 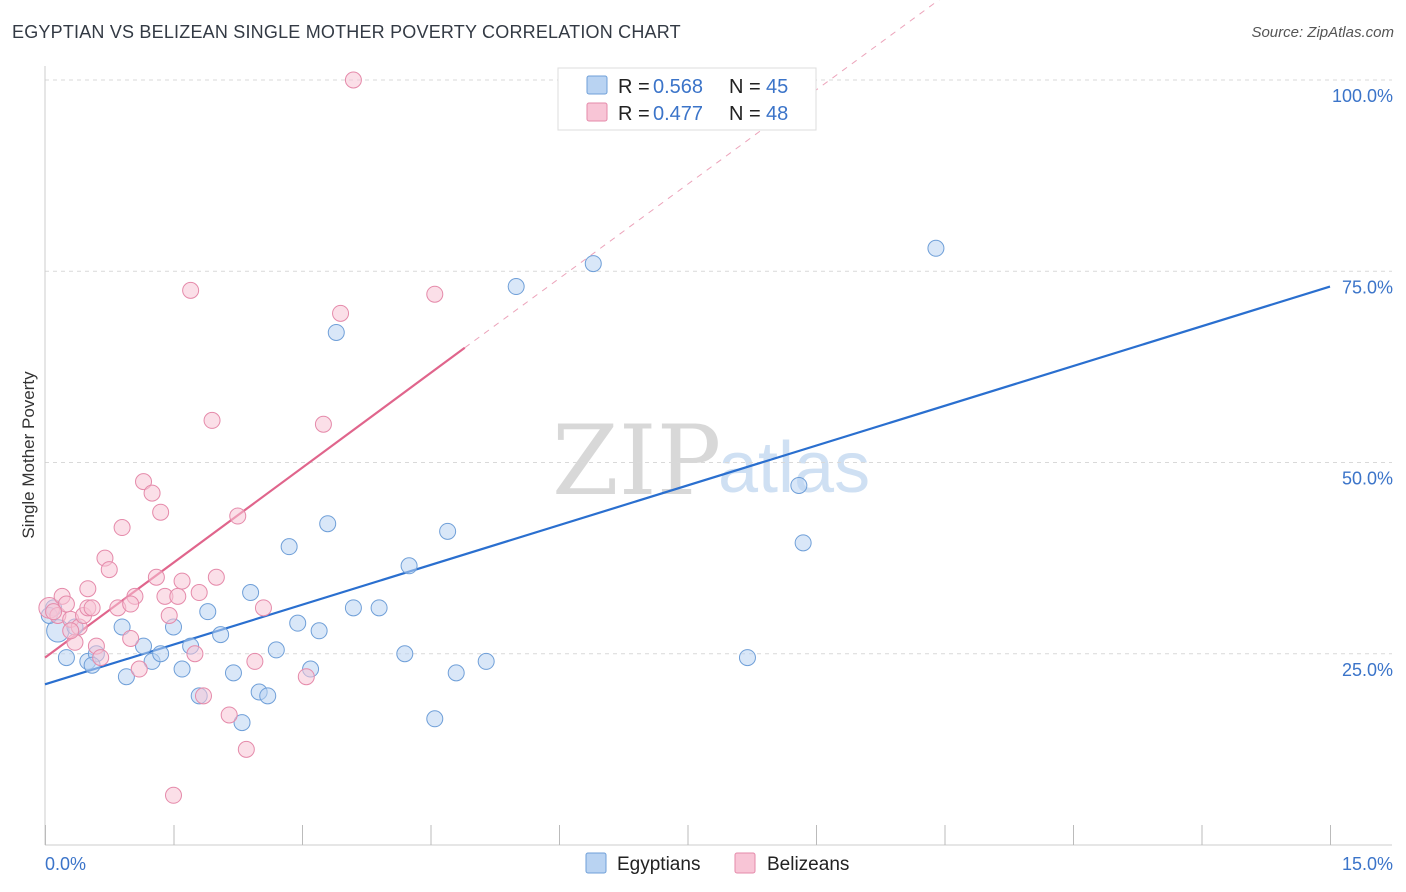 What do you see at coordinates (65, 864) in the screenshot?
I see `x-tick-label-min: 0.0%` at bounding box center [65, 864].